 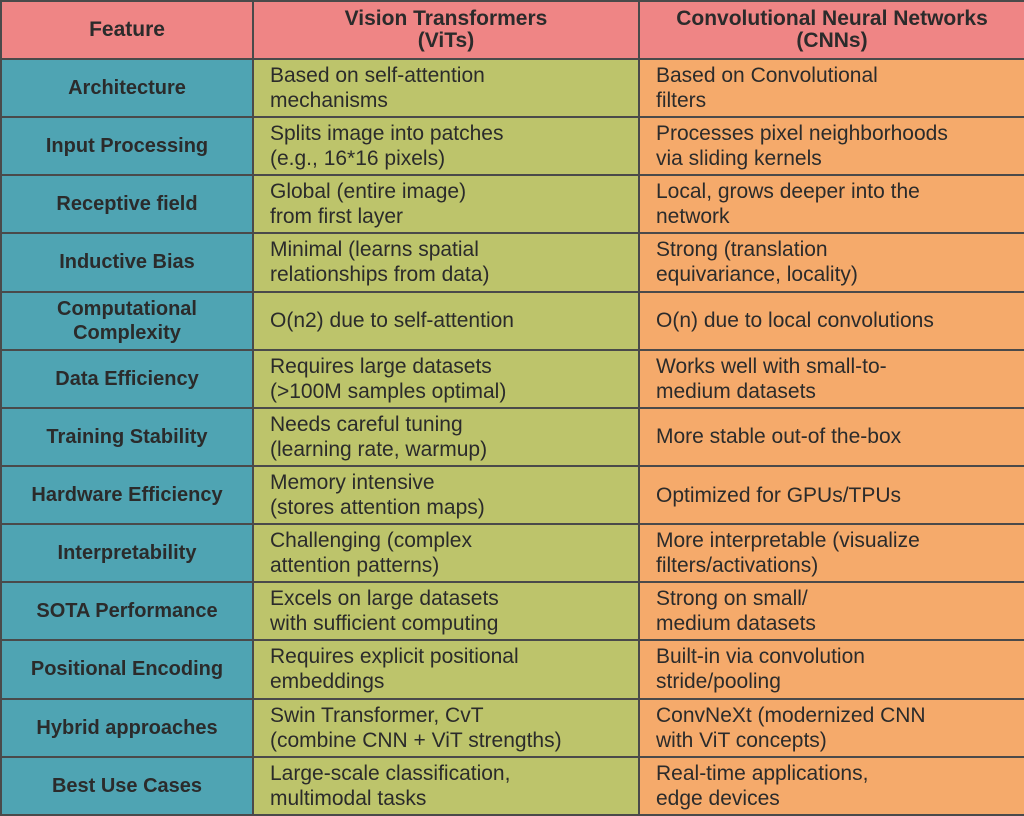 I want to click on cnn-cell: O(n) due to local convolutions, so click(x=831, y=320).